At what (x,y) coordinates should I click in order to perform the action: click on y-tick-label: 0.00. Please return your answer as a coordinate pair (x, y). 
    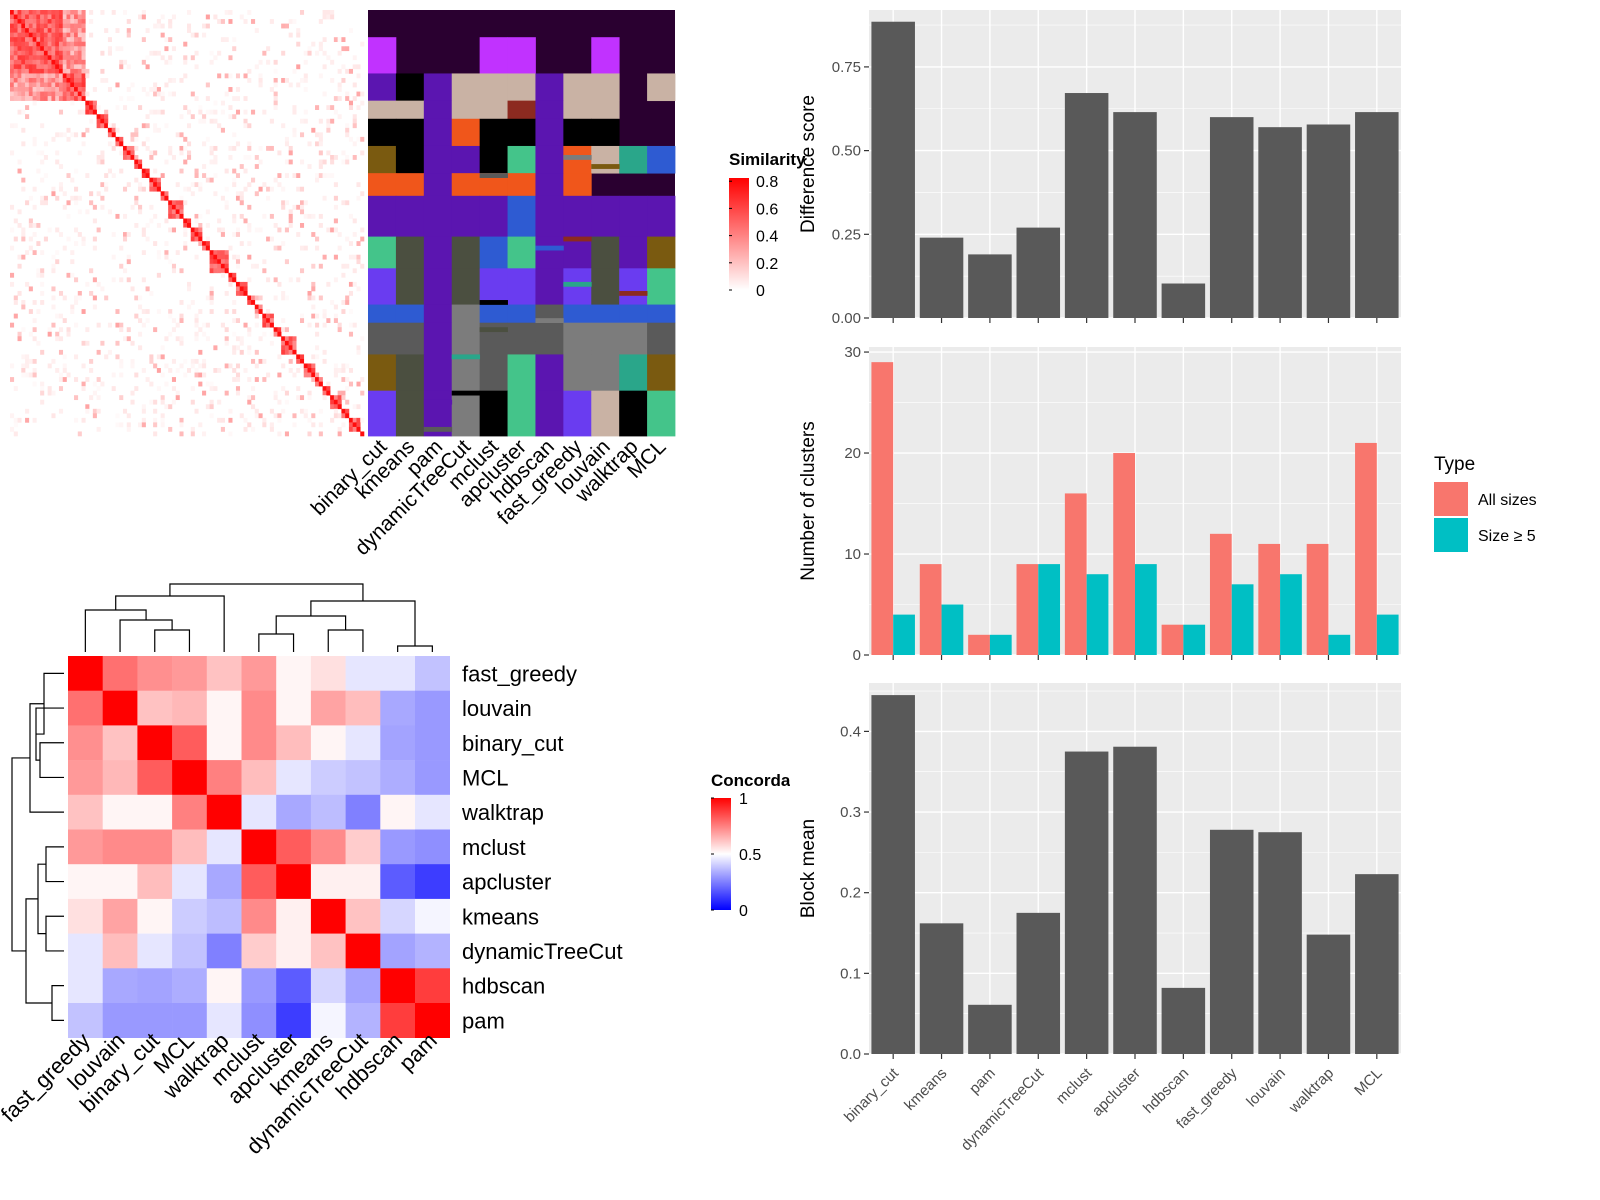
    Looking at the image, I should click on (846, 318).